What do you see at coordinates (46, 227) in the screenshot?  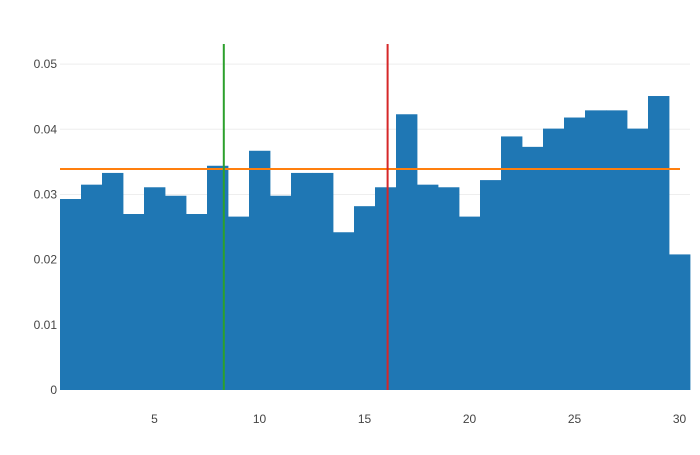 I see `y-axis: 0 0.01 0.02 0.03 0.04 0.05` at bounding box center [46, 227].